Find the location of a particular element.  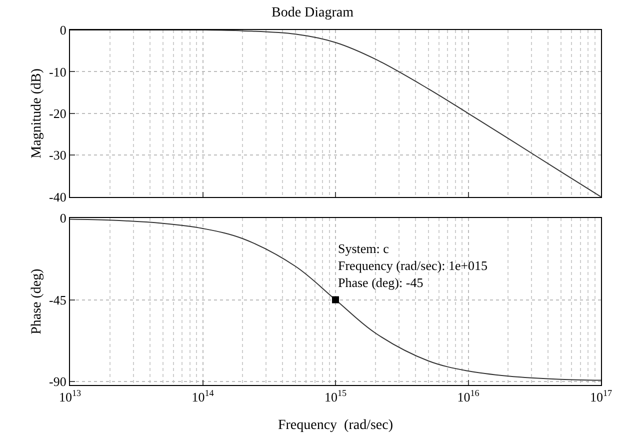

x-tick-label: 10$^{13}$ is located at coordinates (70, 396).